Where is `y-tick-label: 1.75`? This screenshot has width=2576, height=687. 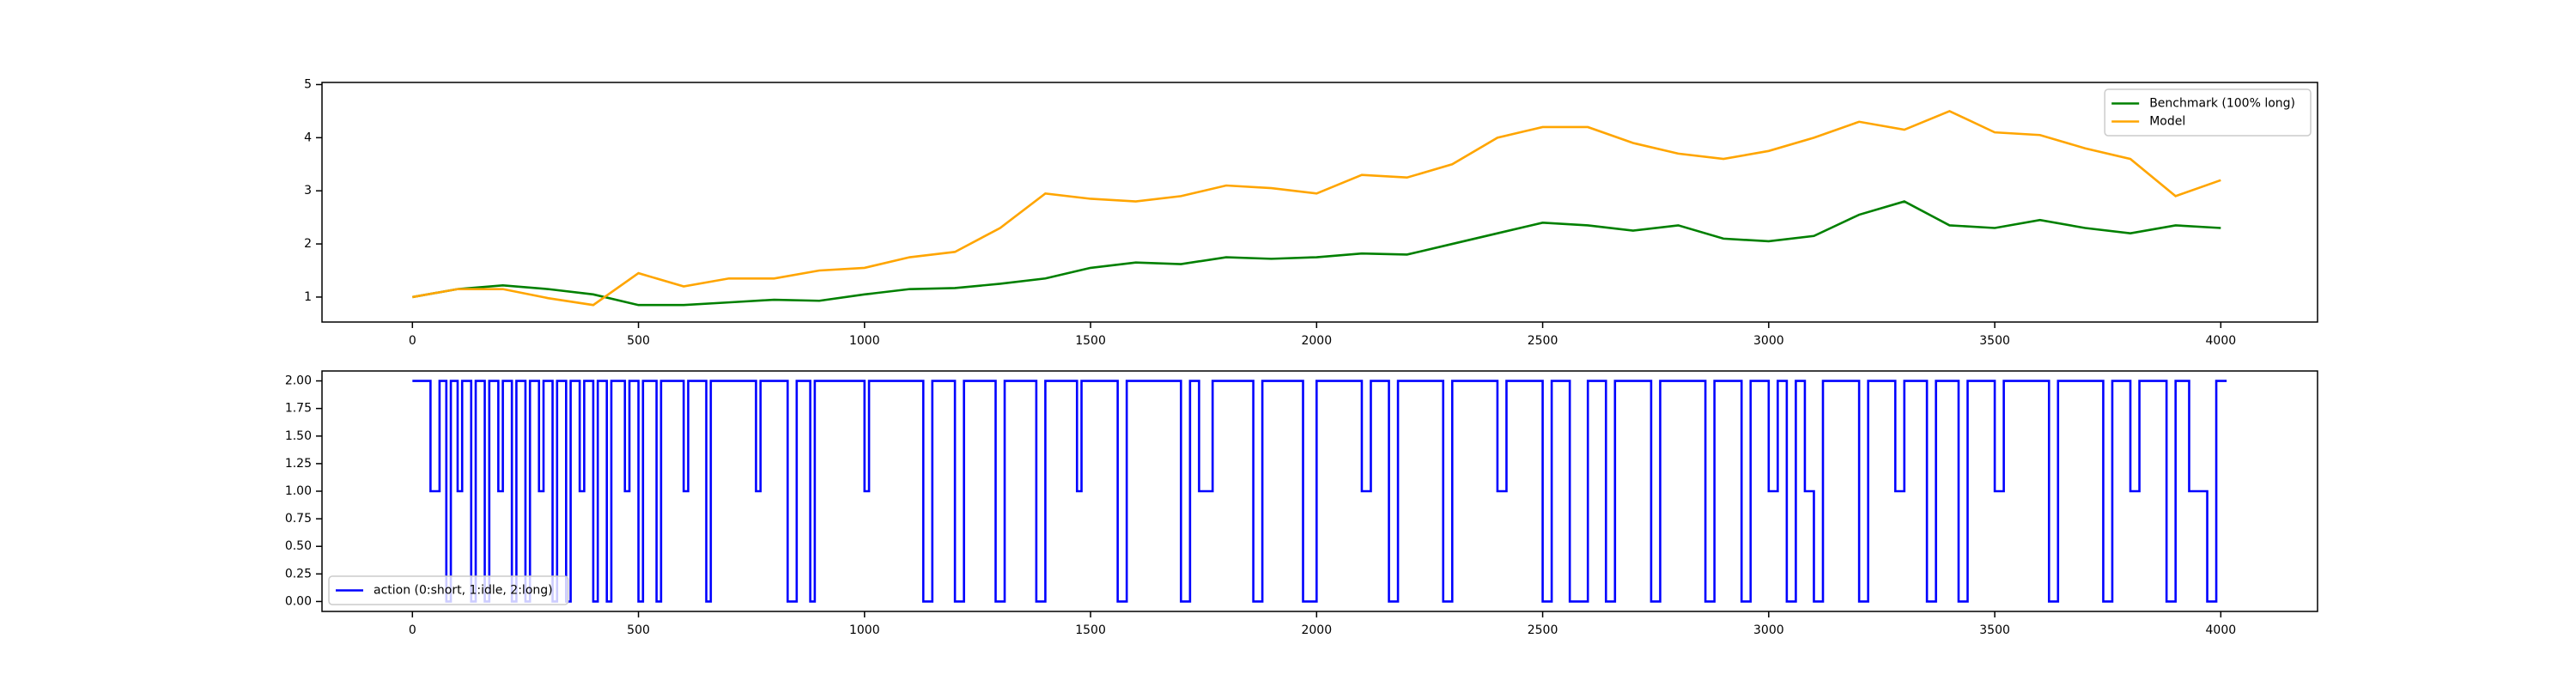 y-tick-label: 1.75 is located at coordinates (298, 409).